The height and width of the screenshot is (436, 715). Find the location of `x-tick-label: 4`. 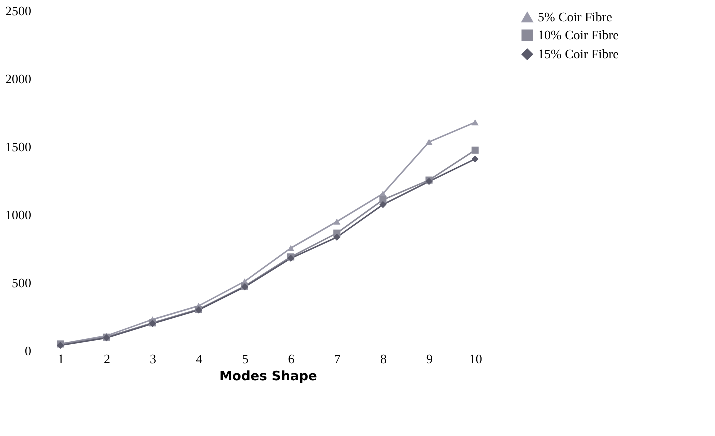

x-tick-label: 4 is located at coordinates (200, 359).